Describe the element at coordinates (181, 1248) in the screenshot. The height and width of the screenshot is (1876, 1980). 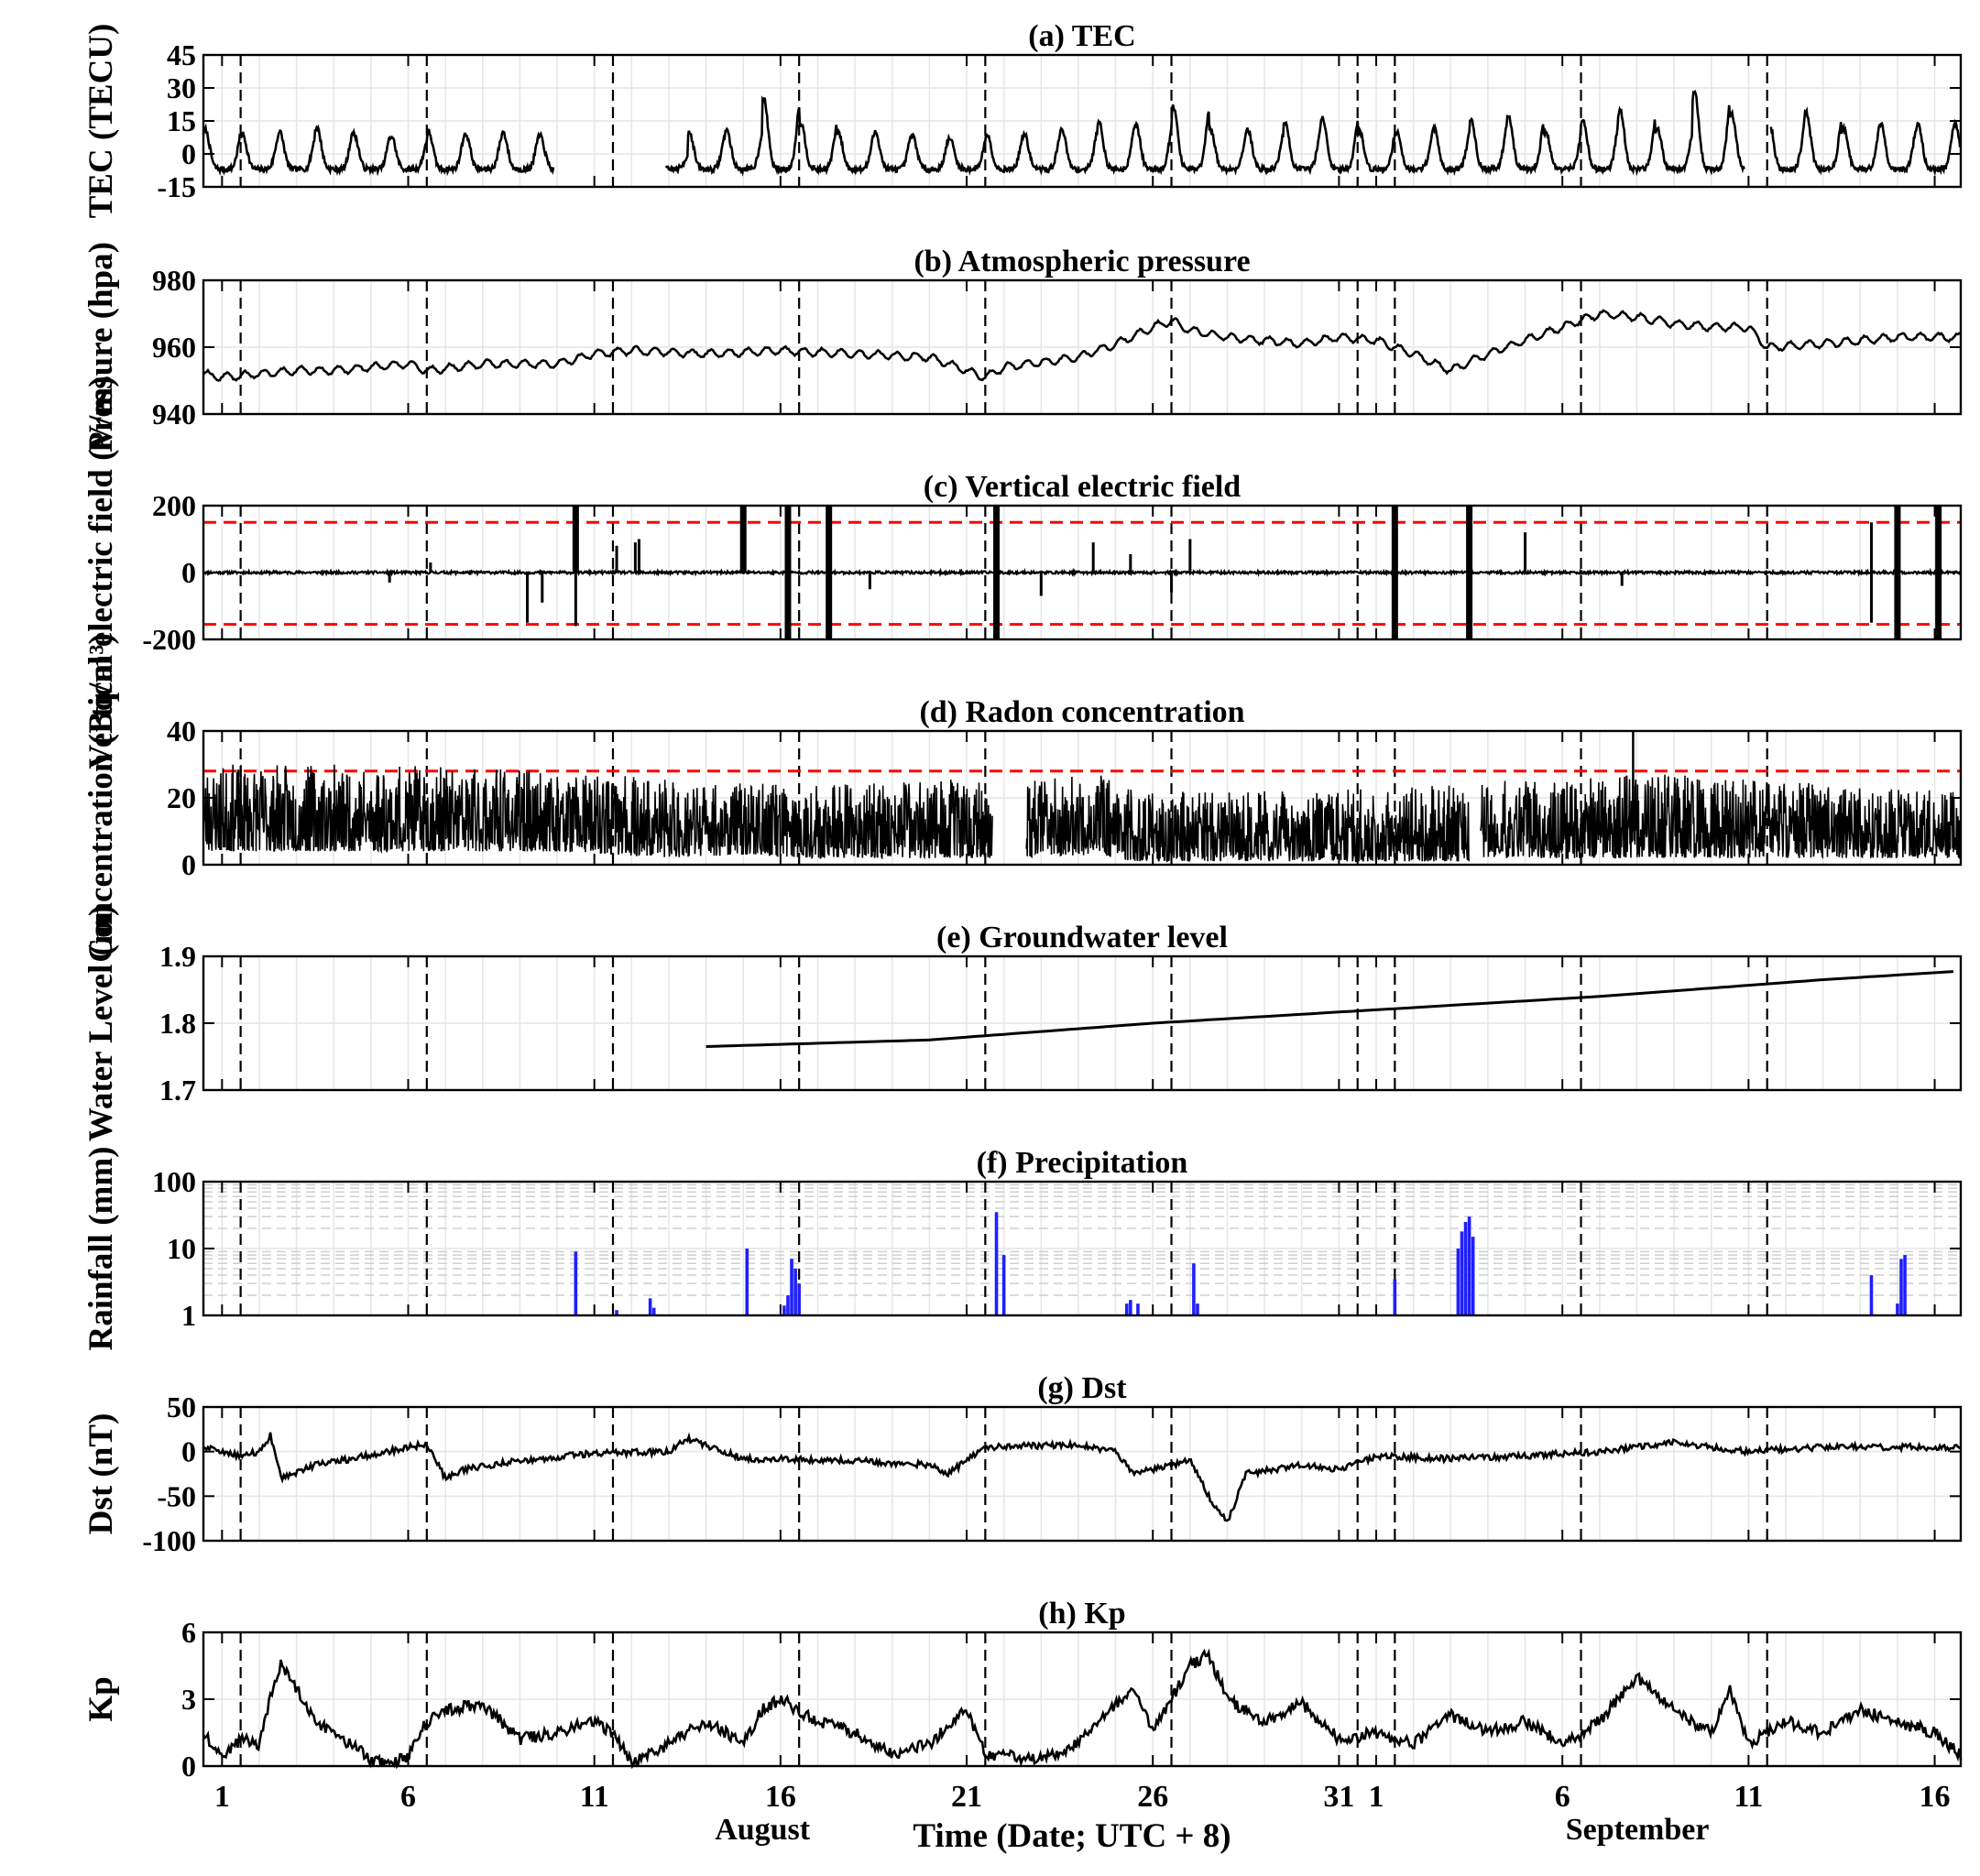
I see `y-tick-label: 10` at that location.